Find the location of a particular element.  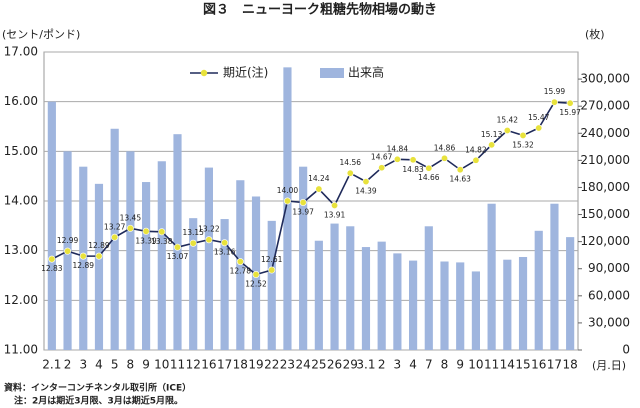

data-label: 14.84 is located at coordinates (398, 148).